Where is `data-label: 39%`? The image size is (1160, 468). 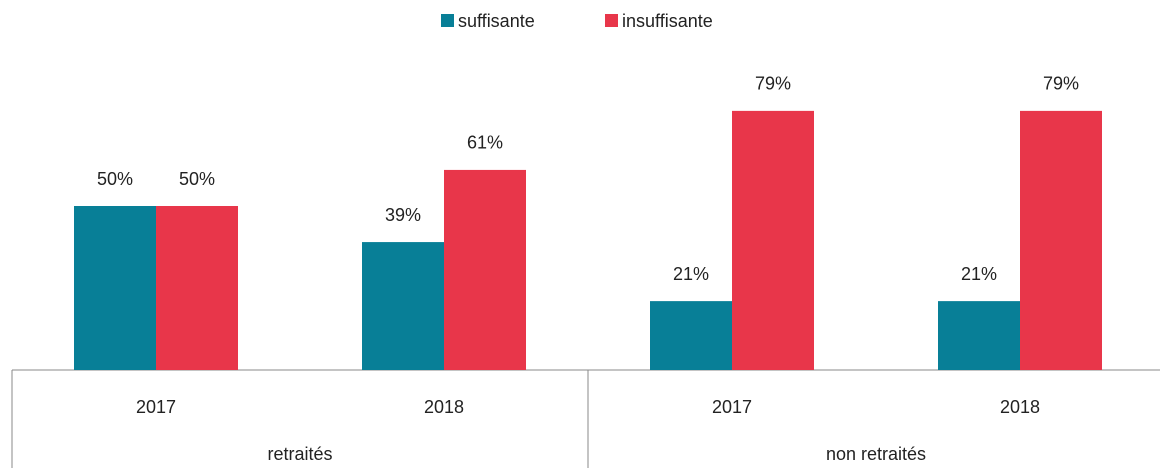 data-label: 39% is located at coordinates (403, 215).